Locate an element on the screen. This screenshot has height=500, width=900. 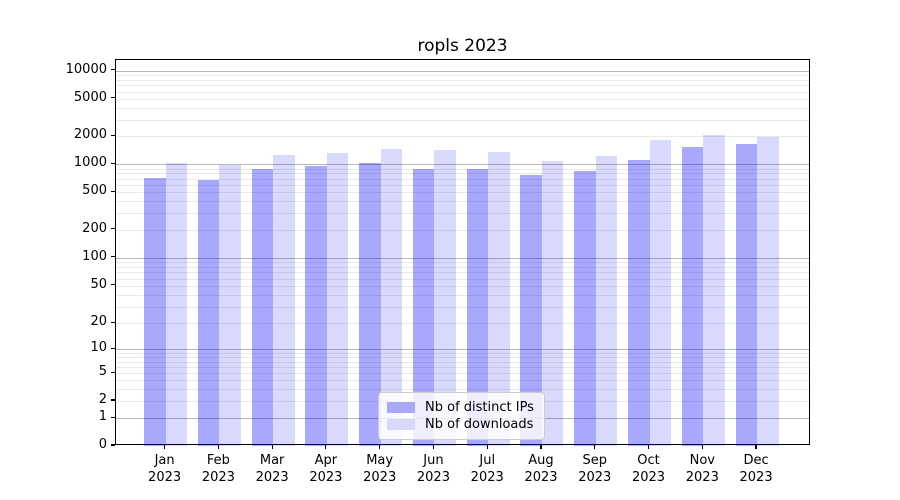
legend-label: Nb of distinct IPs is located at coordinates (479, 407).